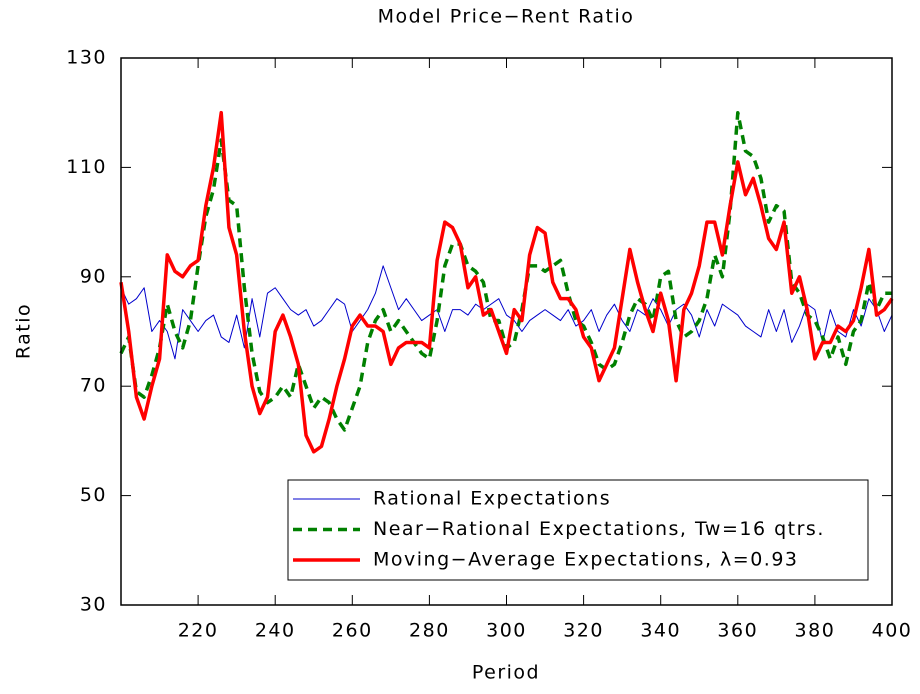  I want to click on legend-label: Near−Rational Expectations, Tw=16 qtrs., so click(599, 529).